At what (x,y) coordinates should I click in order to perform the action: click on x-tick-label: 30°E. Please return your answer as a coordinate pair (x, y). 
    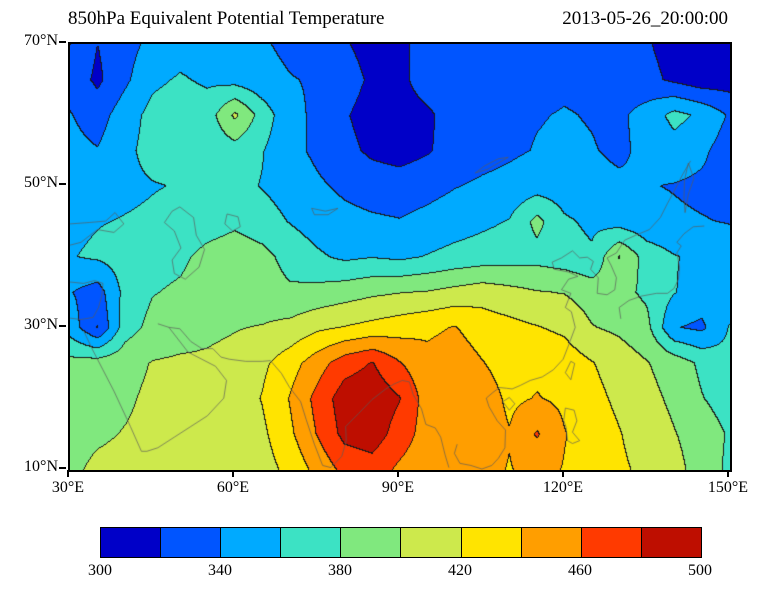
    Looking at the image, I should click on (68, 487).